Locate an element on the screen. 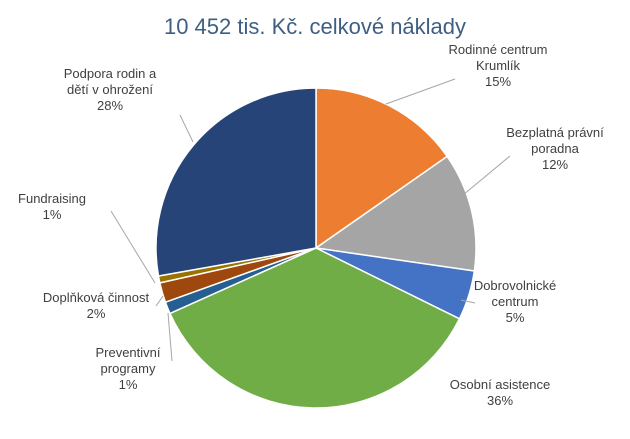  slice-name-label: Preventivní is located at coordinates (127, 352).